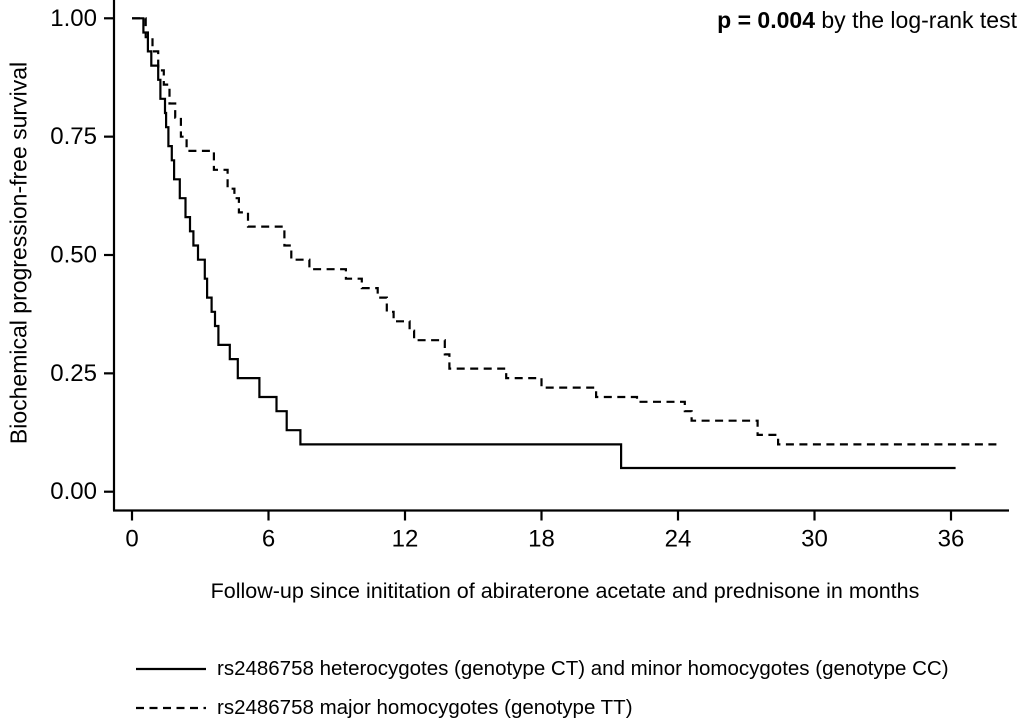 The width and height of the screenshot is (1024, 727). What do you see at coordinates (131, 539) in the screenshot?
I see `x-tick-label: 0` at bounding box center [131, 539].